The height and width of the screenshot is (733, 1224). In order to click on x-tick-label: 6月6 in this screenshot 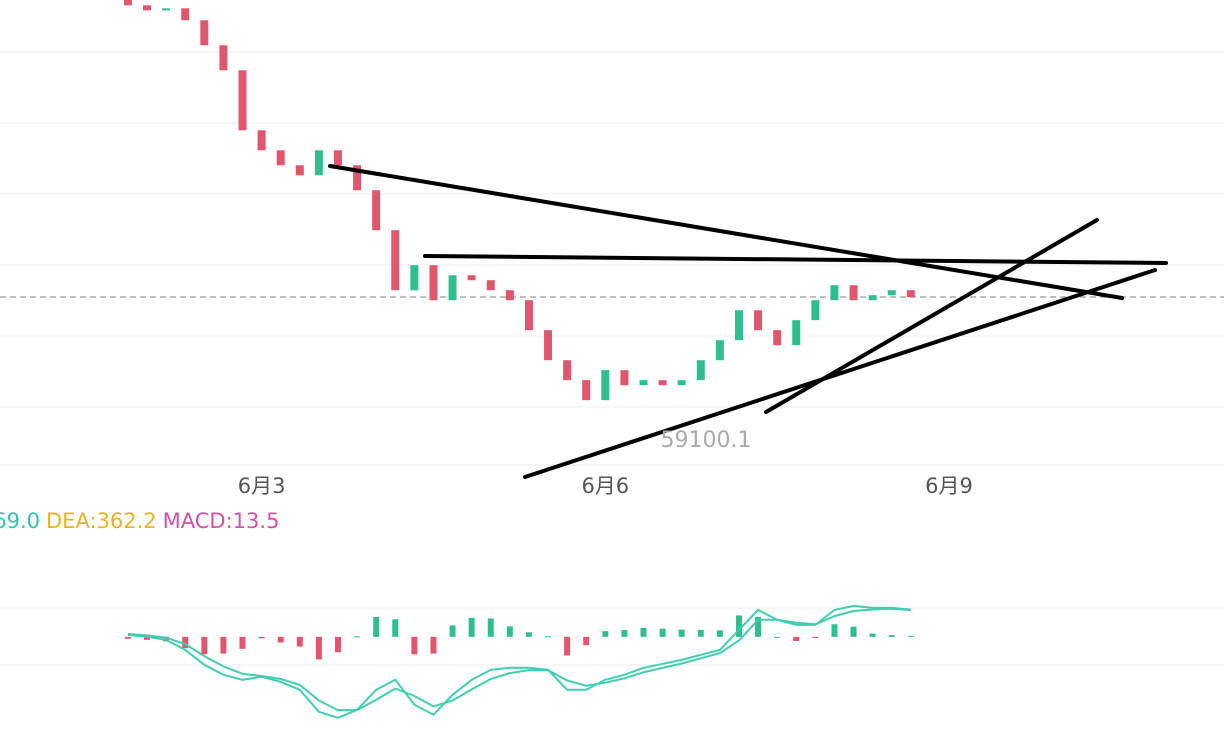, I will do `click(605, 486)`.